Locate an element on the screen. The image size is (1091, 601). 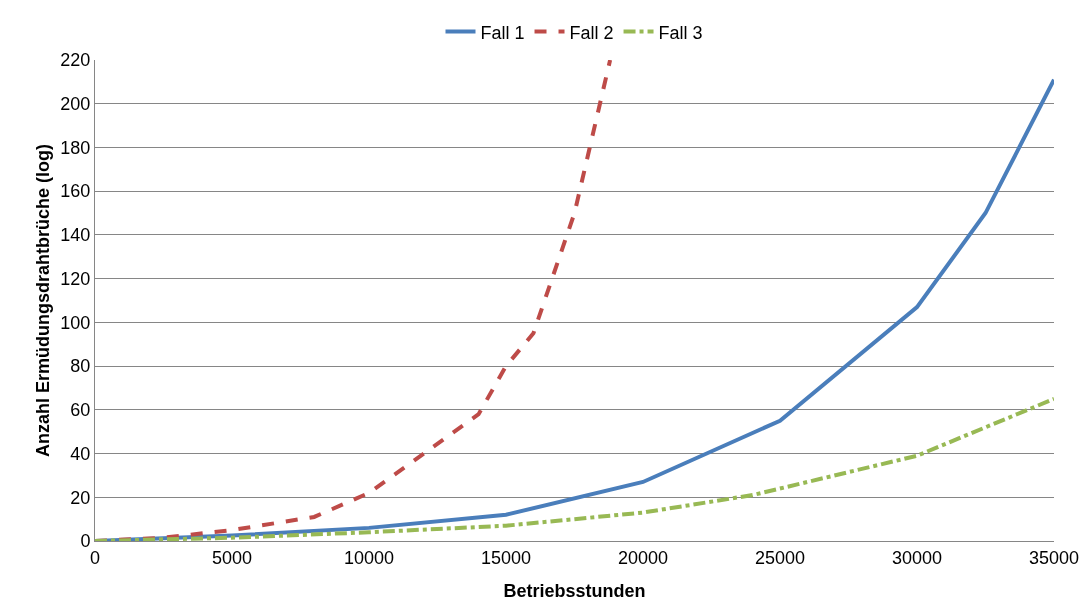
y-tick-label: 160 is located at coordinates (75, 191).